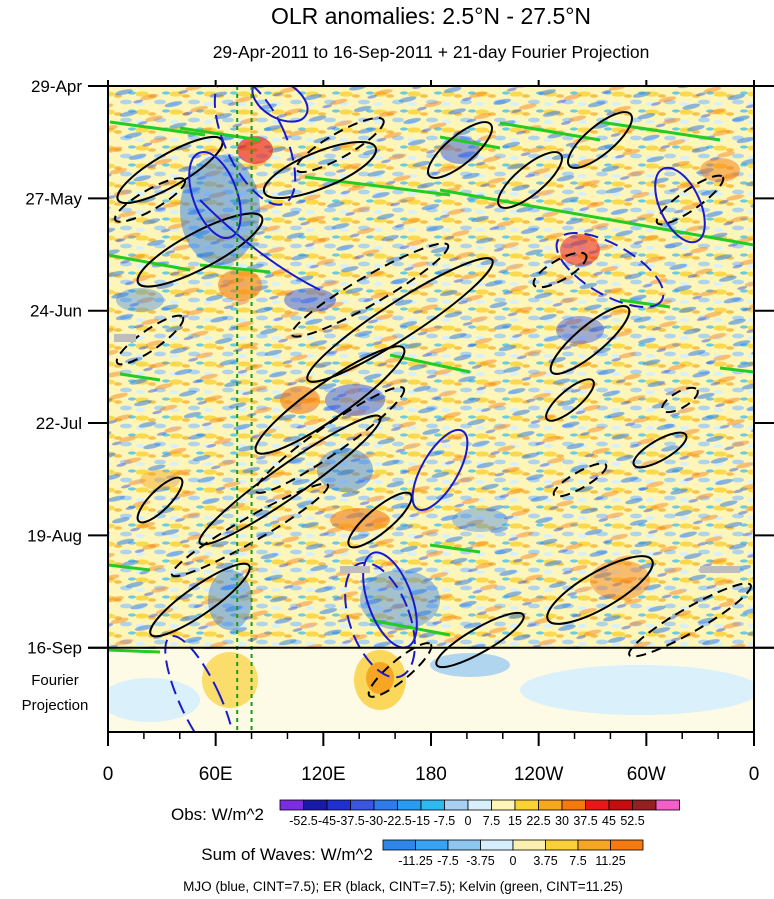 Image resolution: width=774 pixels, height=899 pixels. I want to click on colorbar-level-label: 45, so click(609, 821).